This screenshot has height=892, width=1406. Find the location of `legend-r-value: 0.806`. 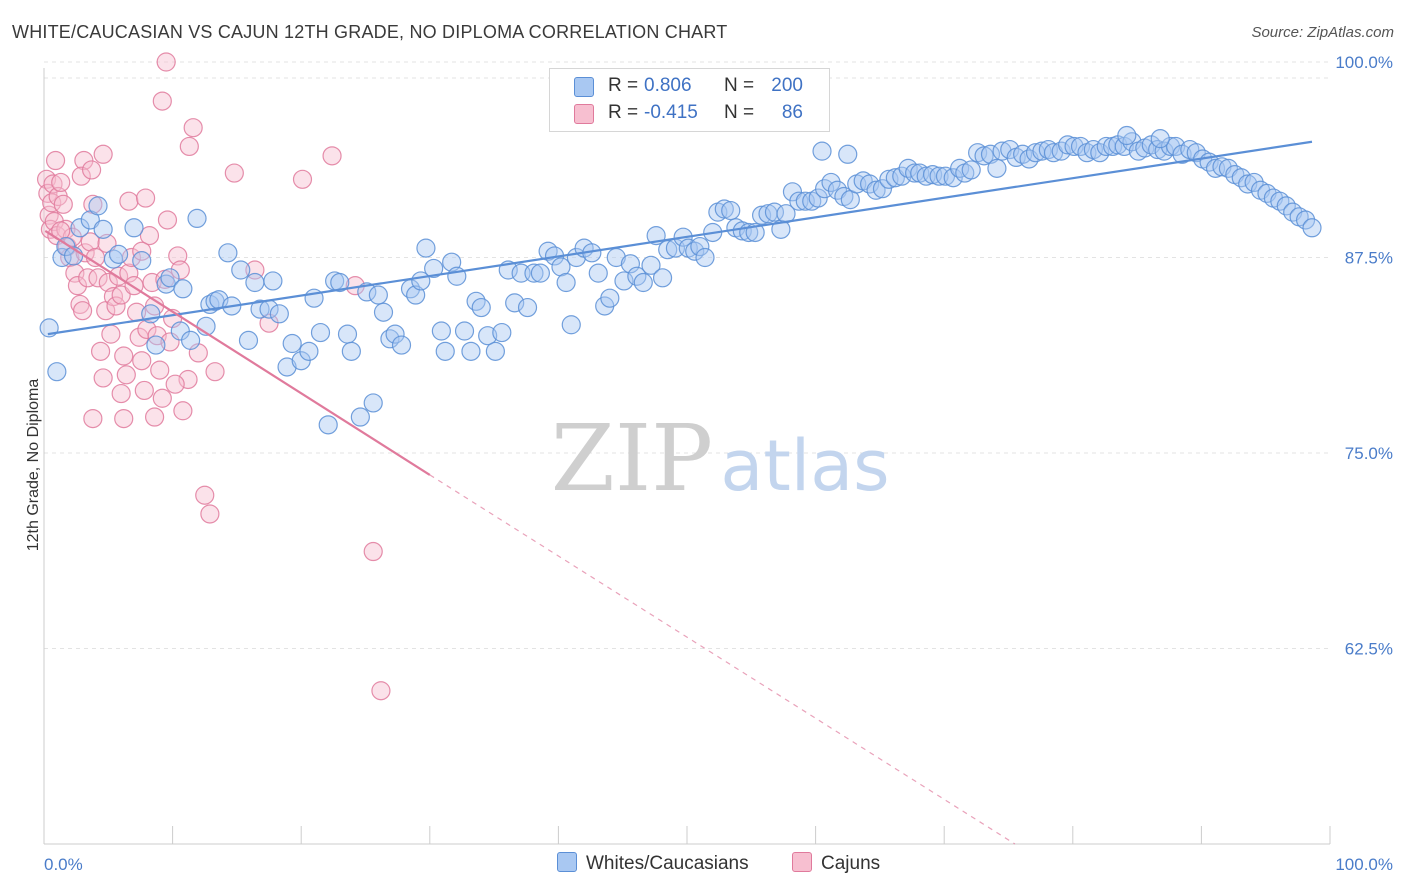

legend-r-value: 0.806 is located at coordinates (668, 85).